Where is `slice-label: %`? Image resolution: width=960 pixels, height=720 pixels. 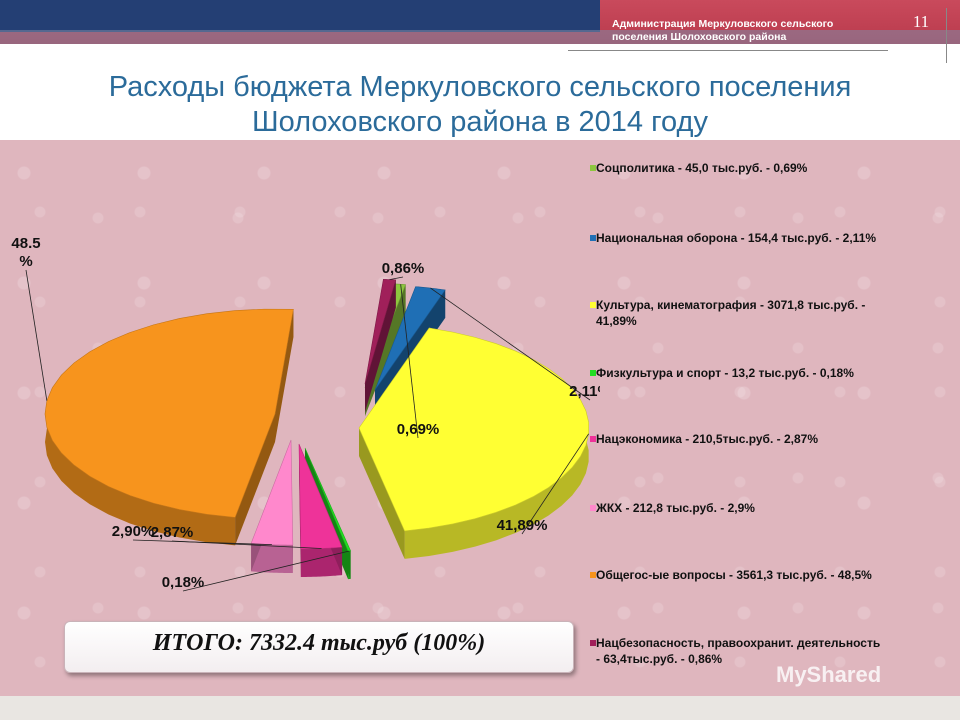 slice-label: % is located at coordinates (25, 261).